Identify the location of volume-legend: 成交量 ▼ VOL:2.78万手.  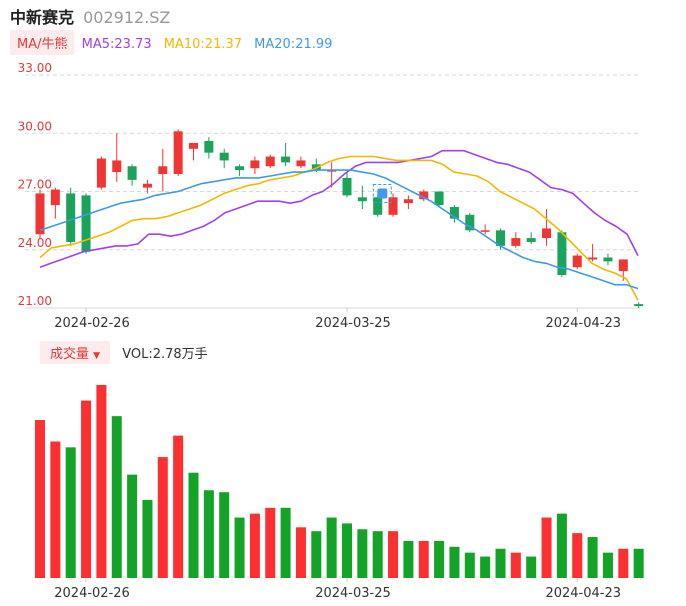
(124, 352).